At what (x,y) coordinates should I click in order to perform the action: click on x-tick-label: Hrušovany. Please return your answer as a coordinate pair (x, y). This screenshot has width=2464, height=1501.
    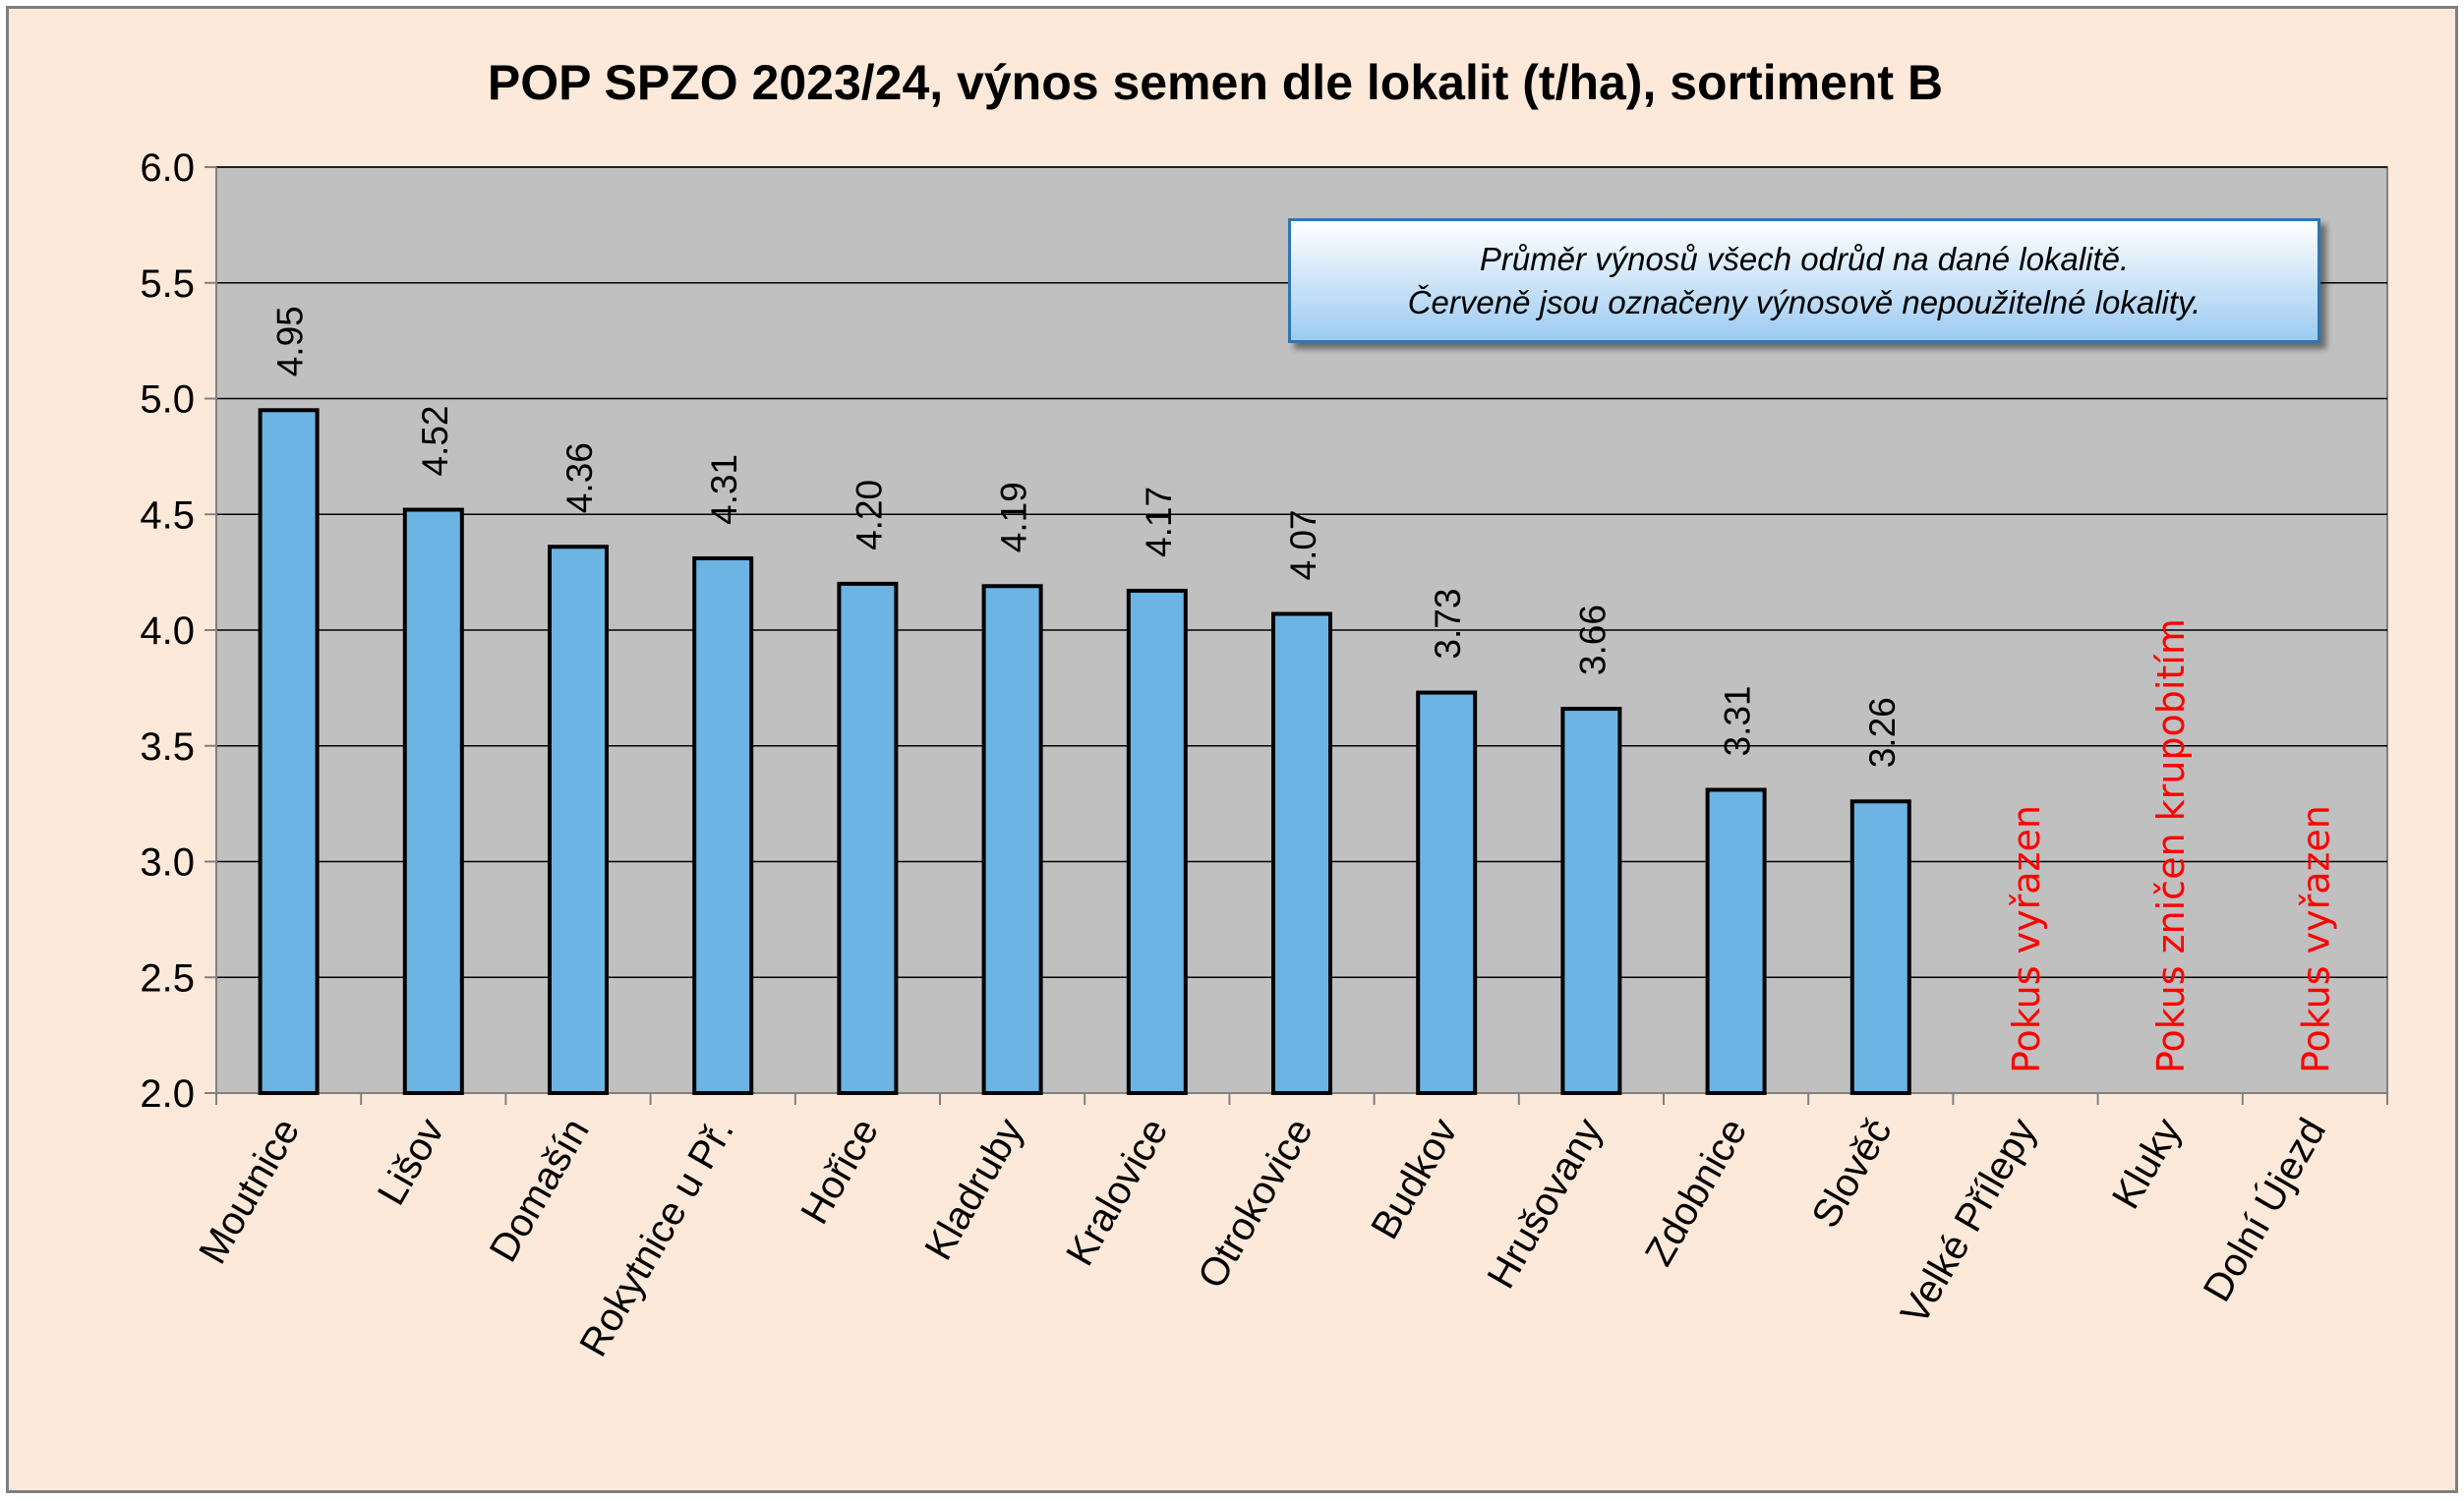
    Looking at the image, I should click on (1545, 1204).